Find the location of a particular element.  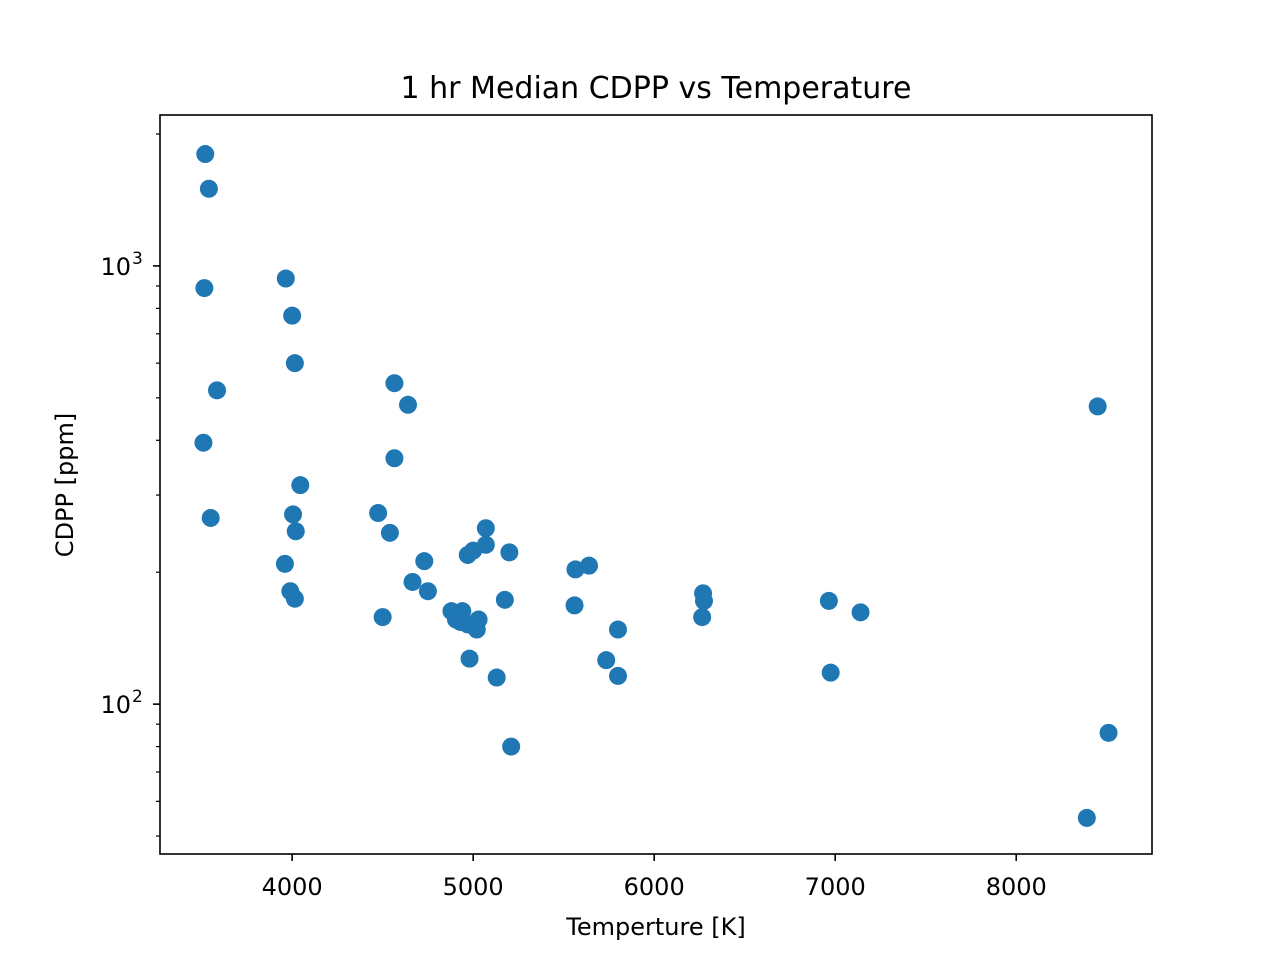

x-tick-label: 5000 is located at coordinates (473, 887).